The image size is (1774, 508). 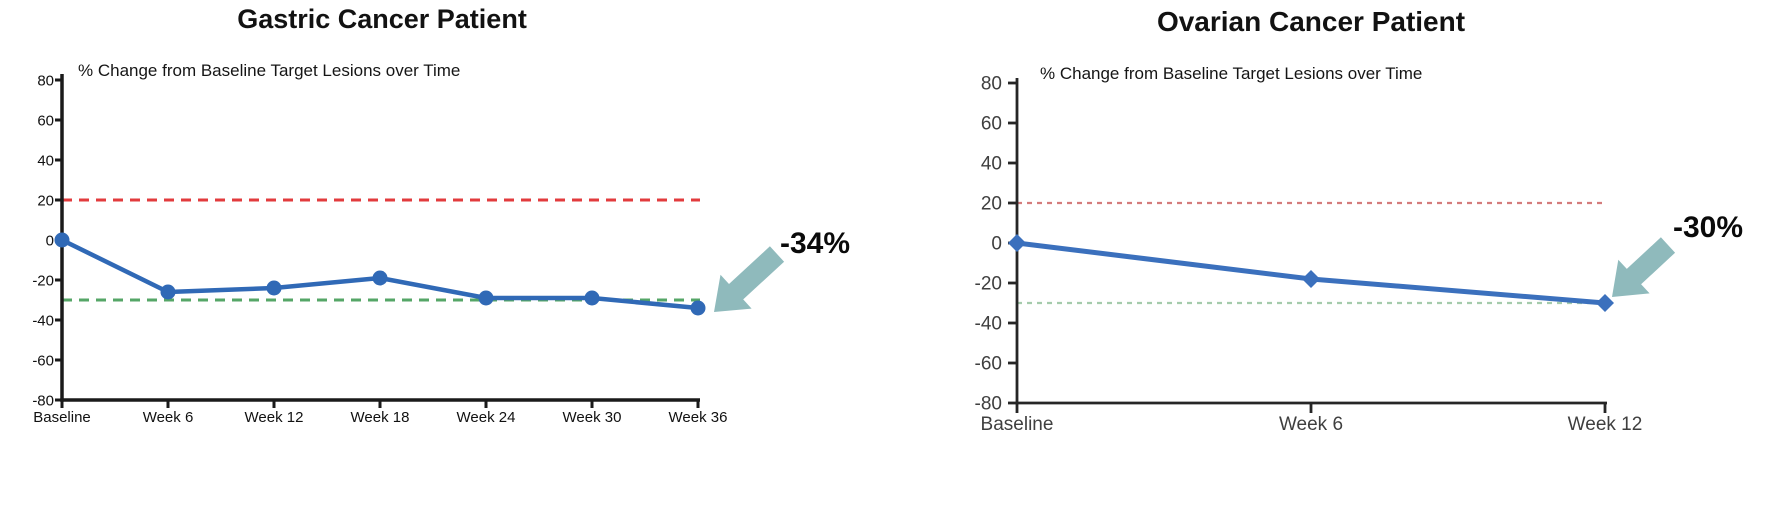 I want to click on x-tick-label: Week 36, so click(x=698, y=417).